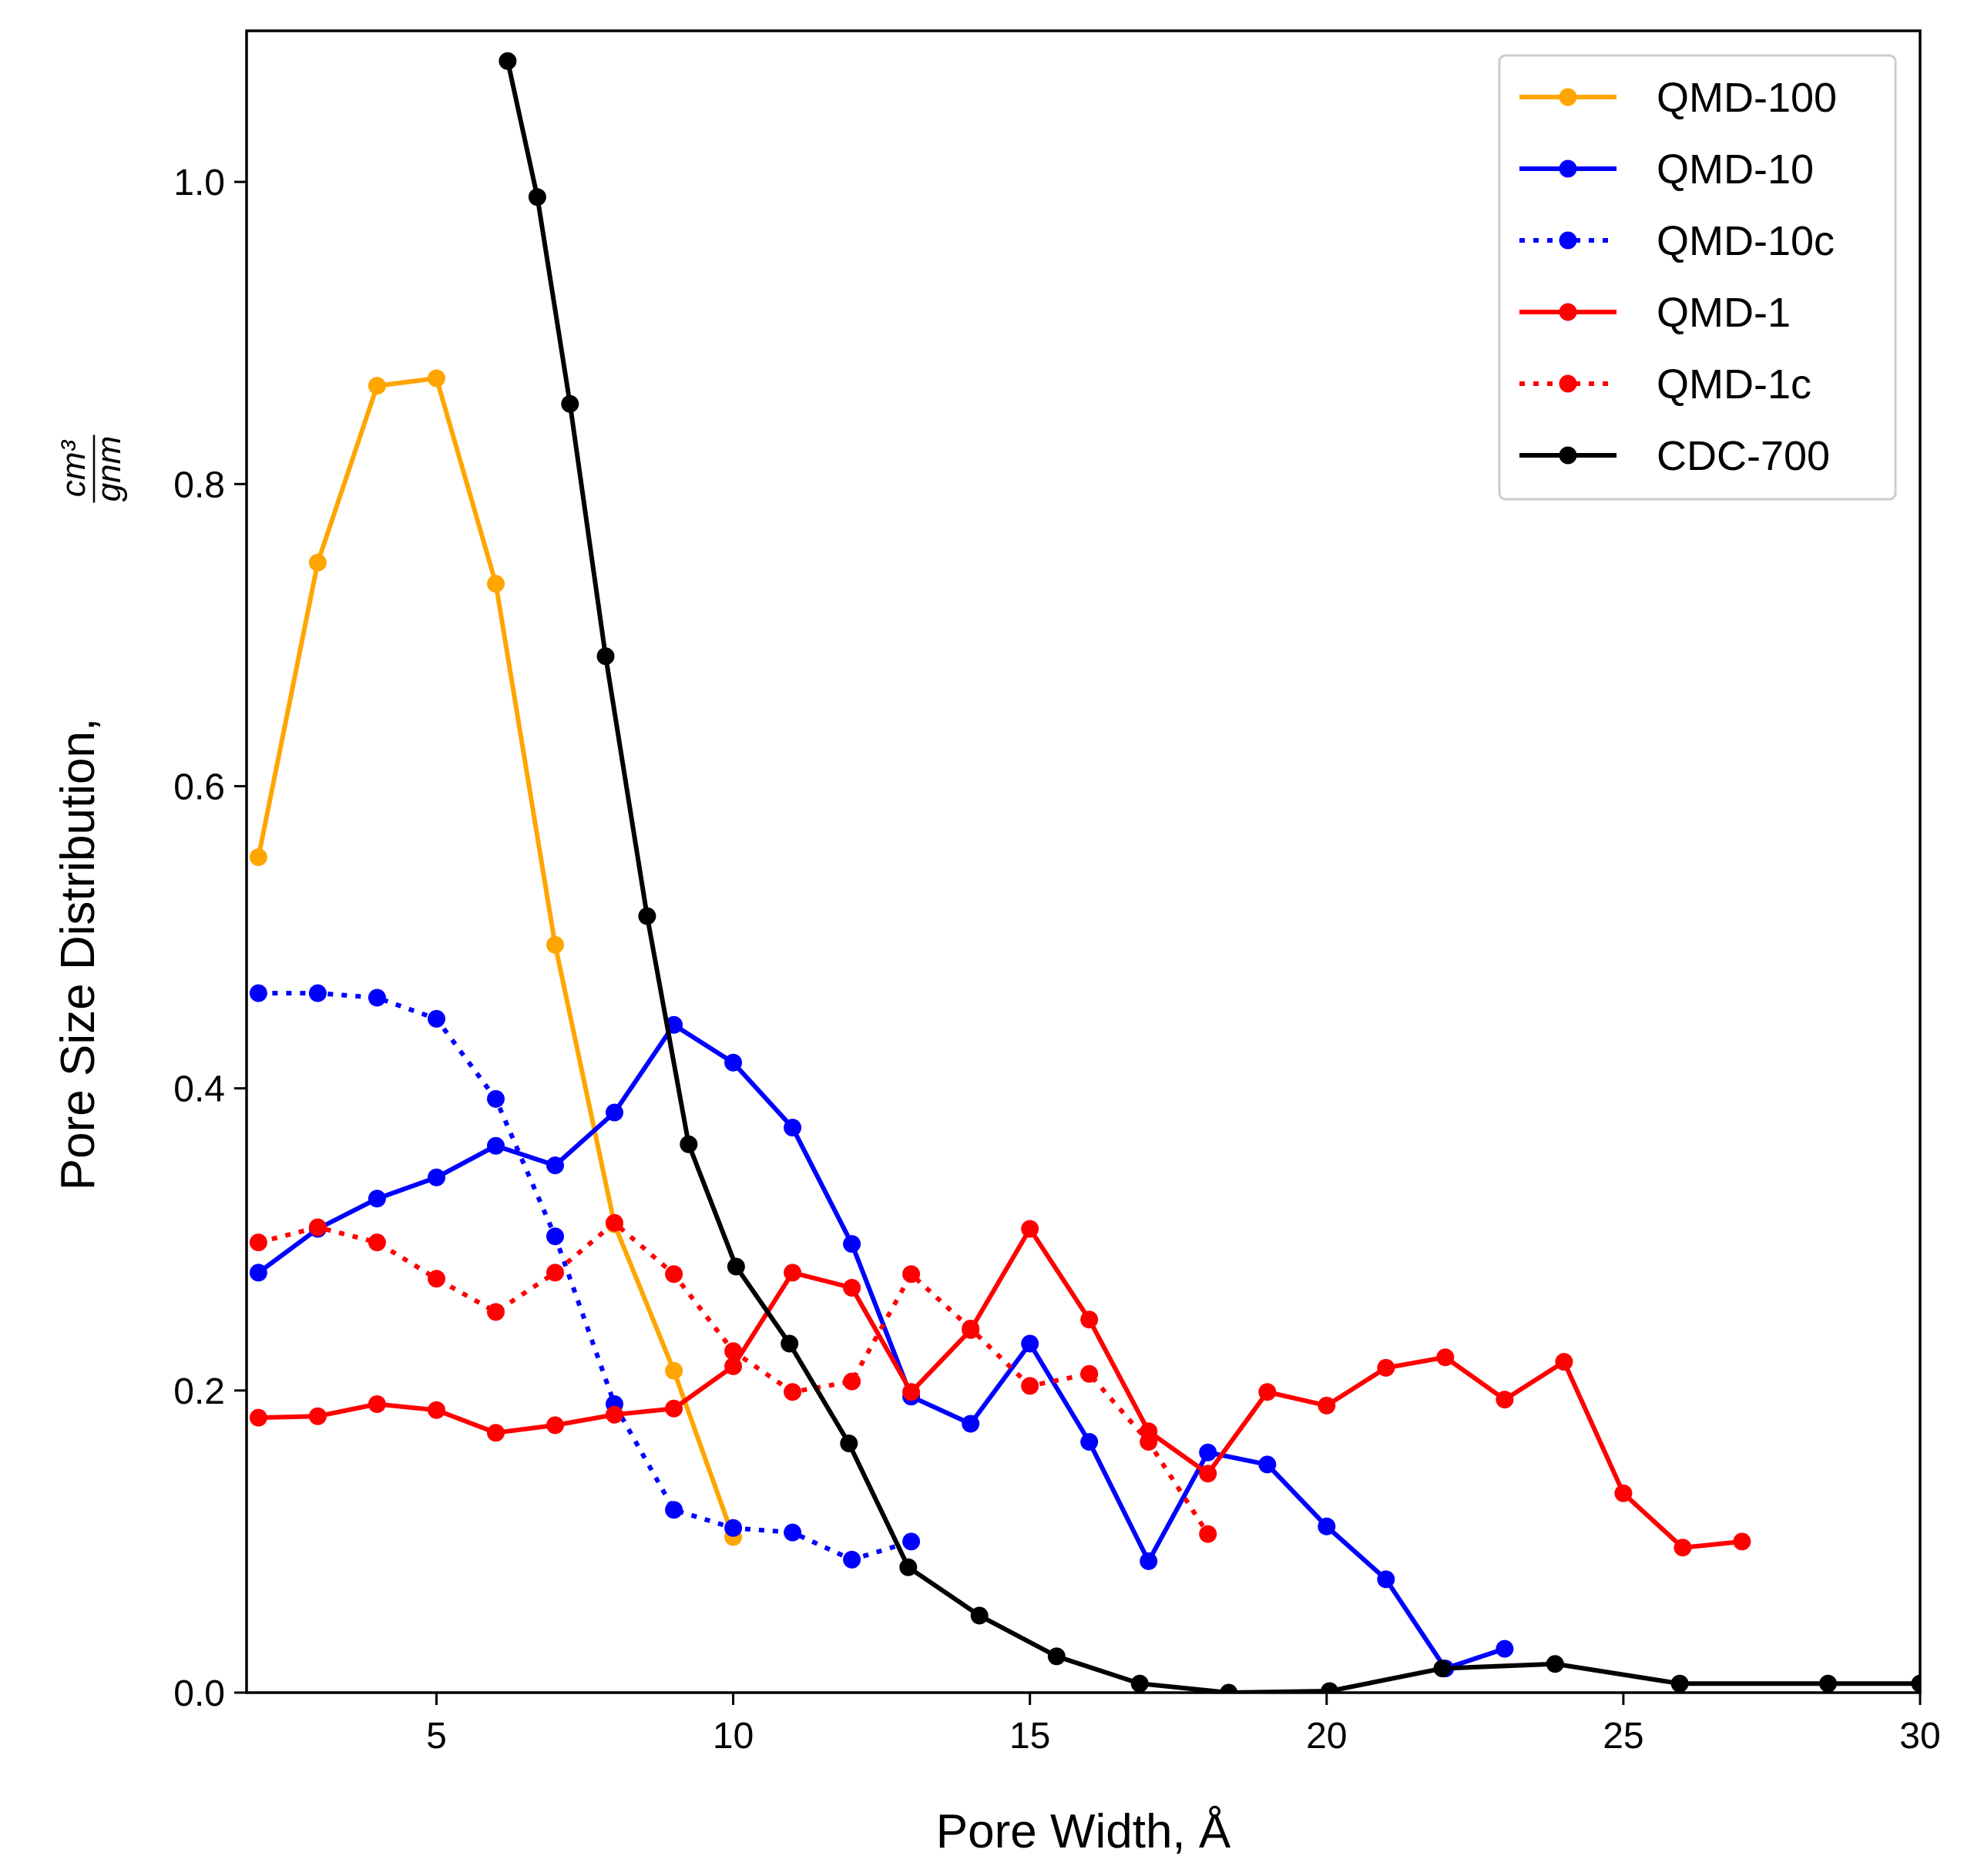 The height and width of the screenshot is (1876, 1964). I want to click on x-axis-label: Pore Width, Å, so click(1083, 1831).